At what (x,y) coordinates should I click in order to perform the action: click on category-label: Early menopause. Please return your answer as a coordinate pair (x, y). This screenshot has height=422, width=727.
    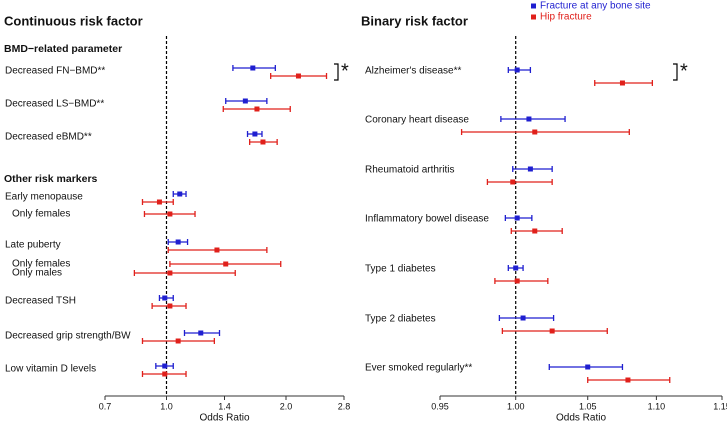
    Looking at the image, I should click on (44, 197).